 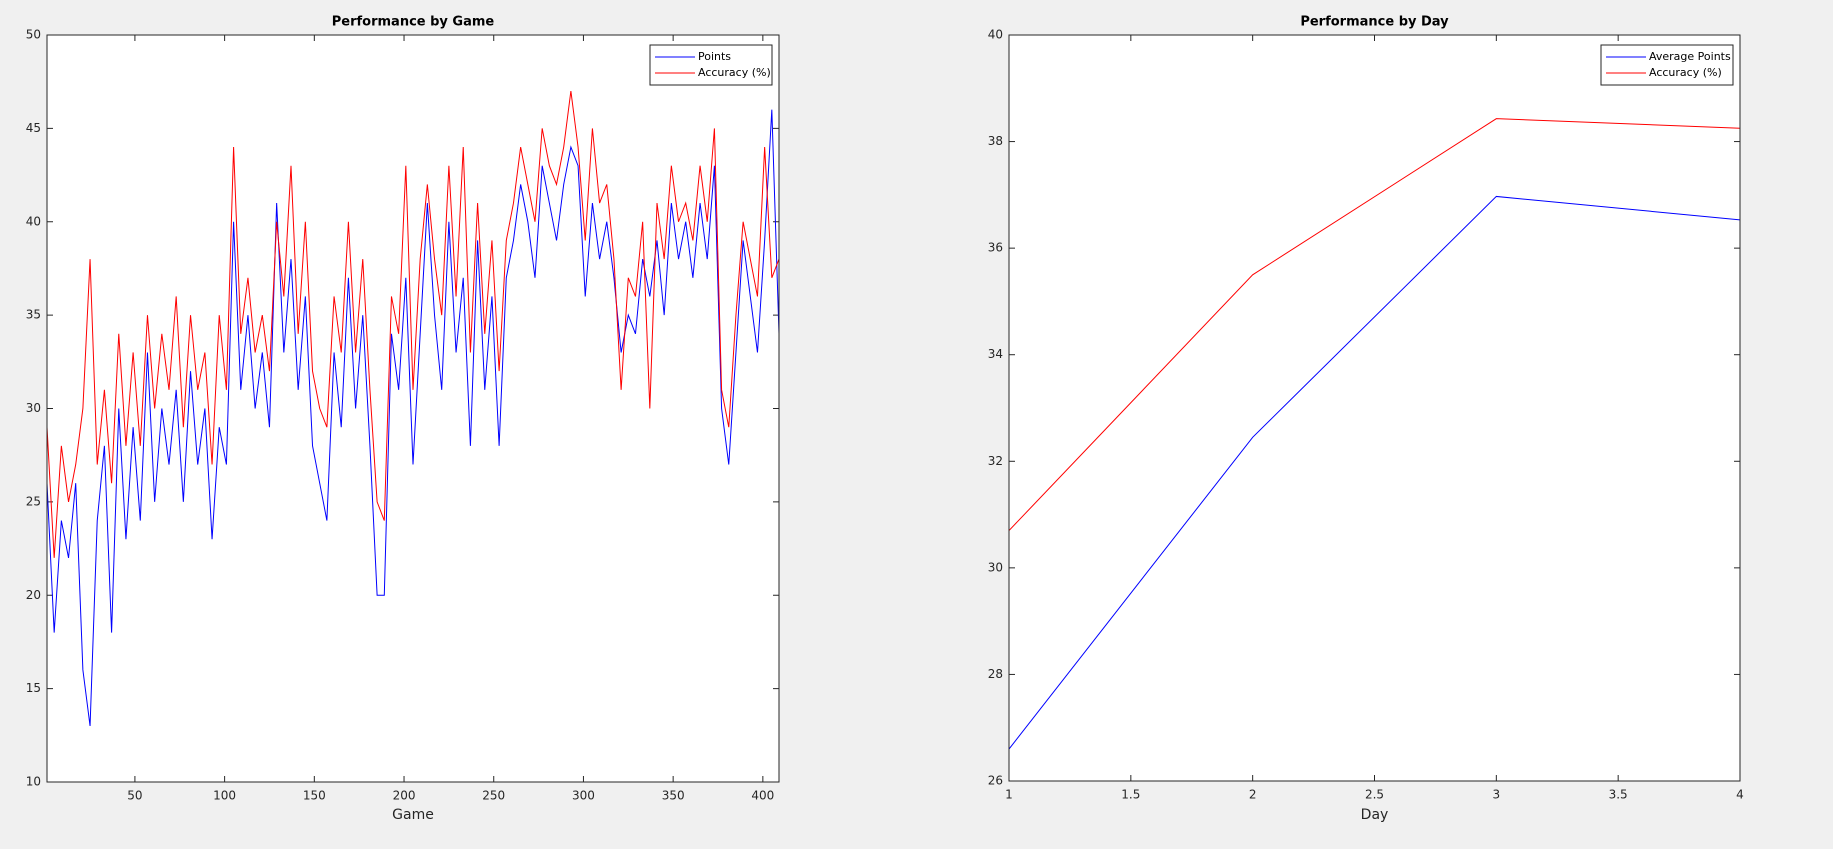 I want to click on x-tick-label: 100, so click(x=224, y=796).